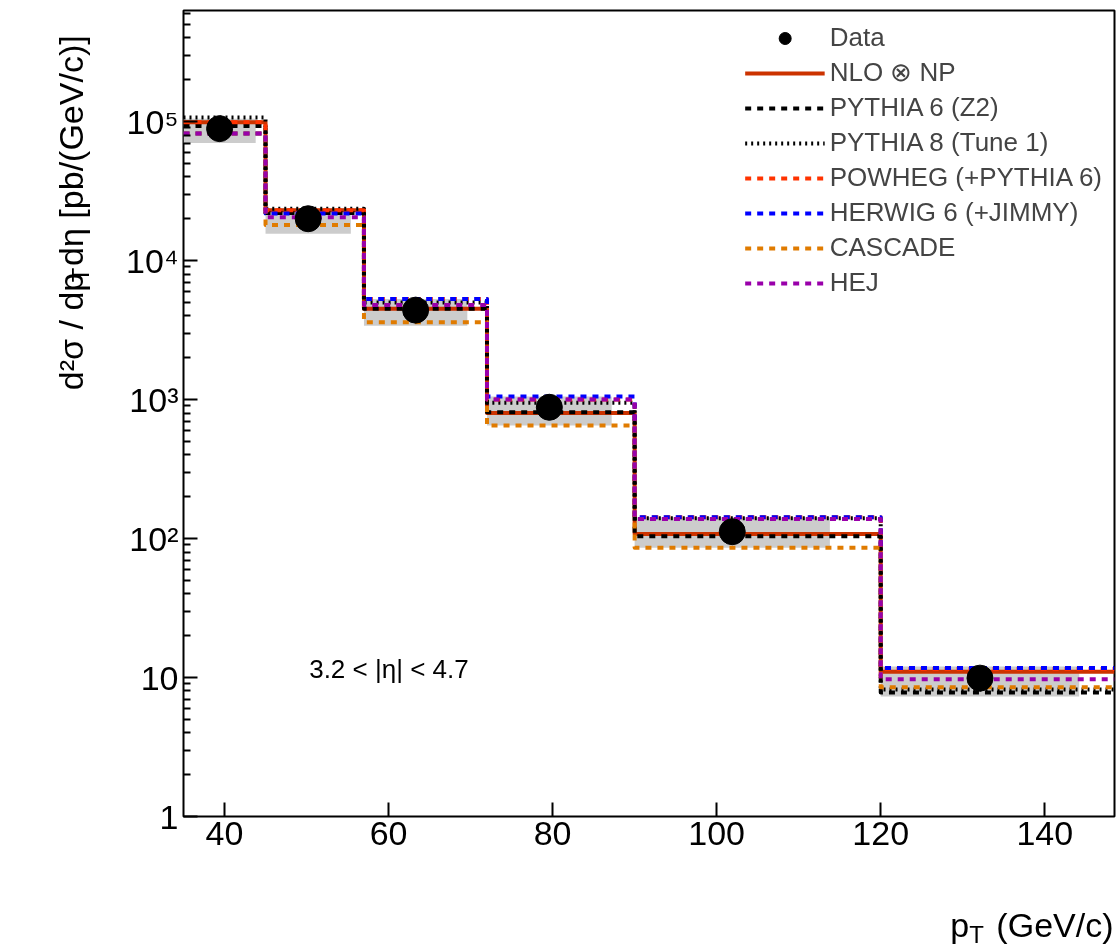 This screenshot has height=946, width=1118. What do you see at coordinates (914, 107) in the screenshot?
I see `legend-label: PYTHIA 6 (Z2)` at bounding box center [914, 107].